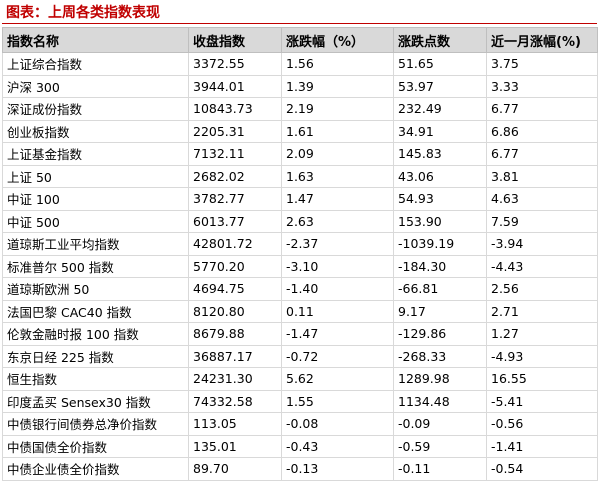  Describe the element at coordinates (235, 356) in the screenshot. I see `cell: 36887.17` at that location.